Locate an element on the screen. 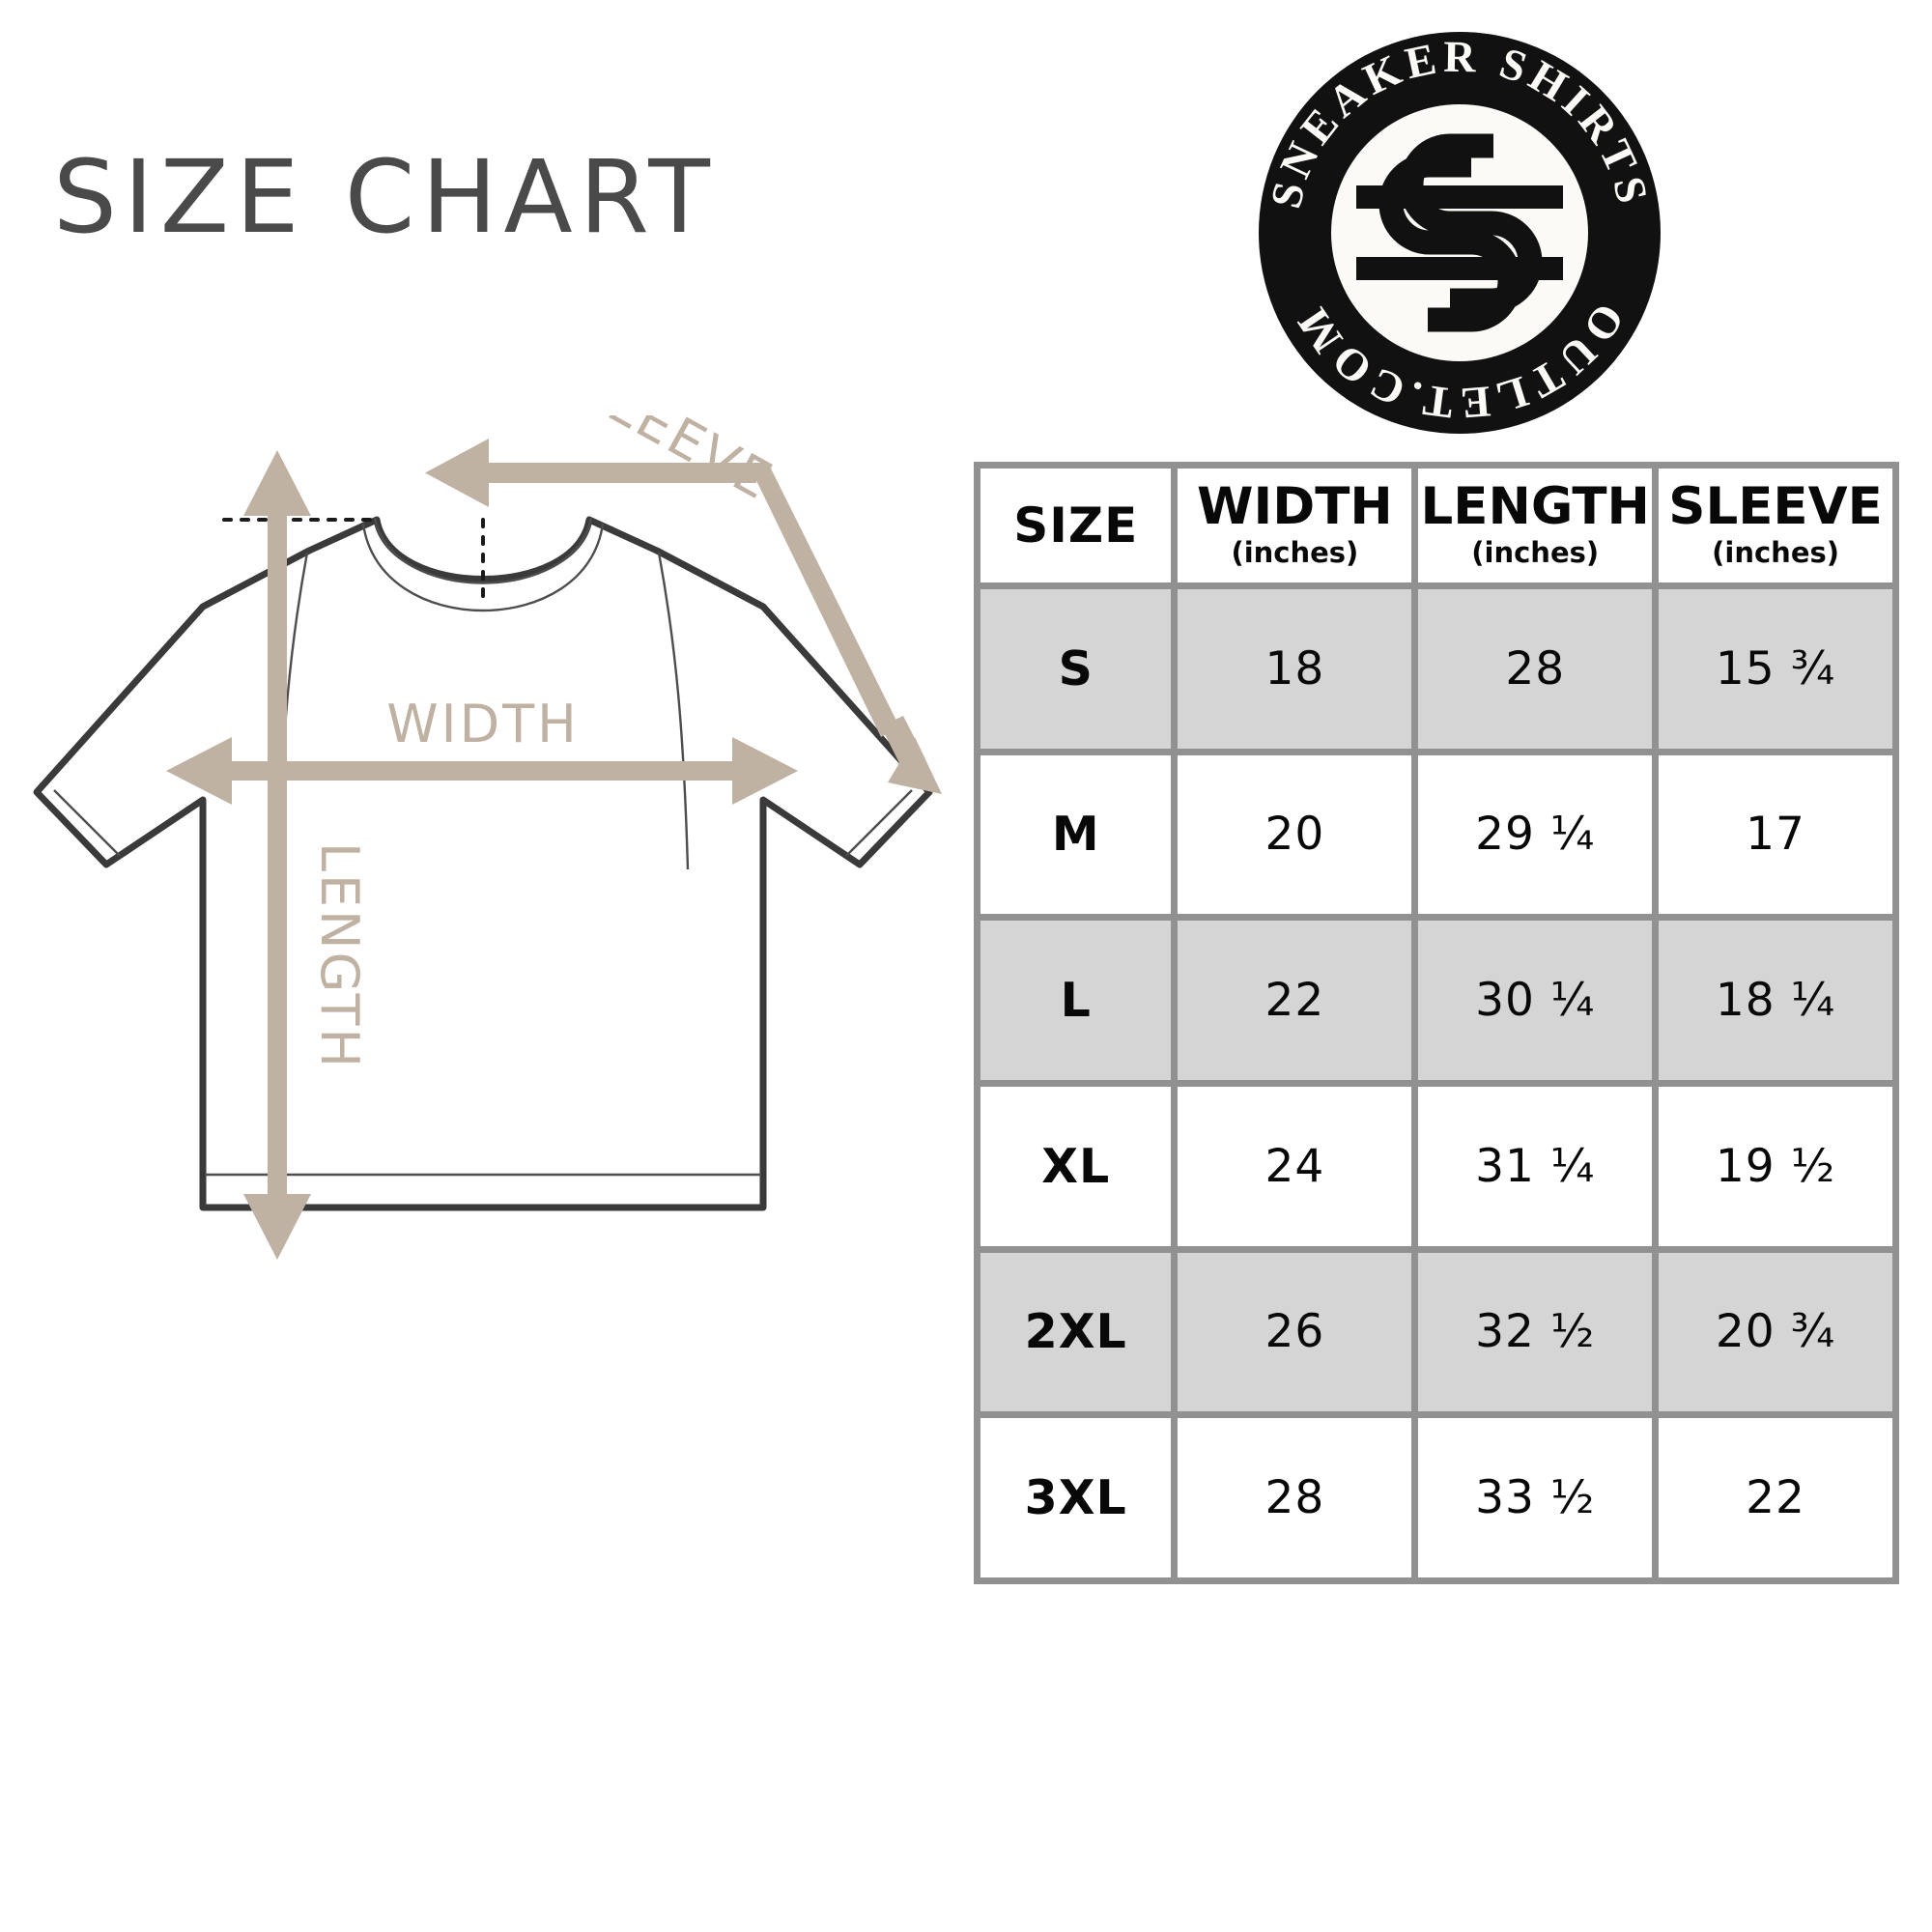 The width and height of the screenshot is (1932, 1932). ss-monogram-icon is located at coordinates (1459, 232).